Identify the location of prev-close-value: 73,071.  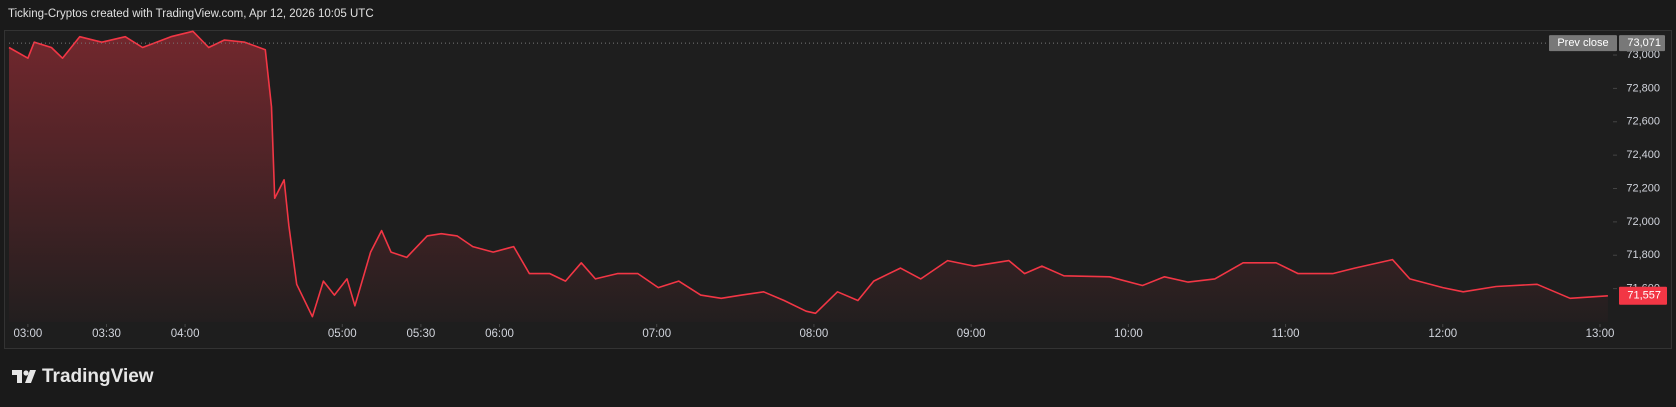
(1644, 43).